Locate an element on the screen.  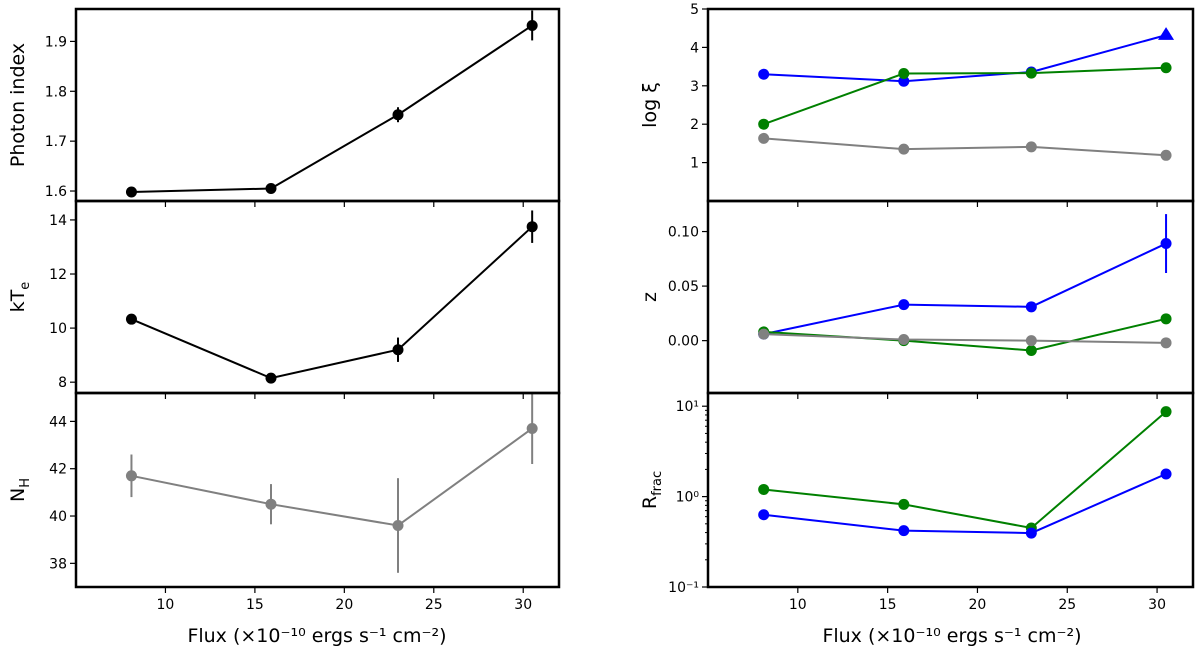
y-axis-label-text: N is located at coordinates (18, 495).